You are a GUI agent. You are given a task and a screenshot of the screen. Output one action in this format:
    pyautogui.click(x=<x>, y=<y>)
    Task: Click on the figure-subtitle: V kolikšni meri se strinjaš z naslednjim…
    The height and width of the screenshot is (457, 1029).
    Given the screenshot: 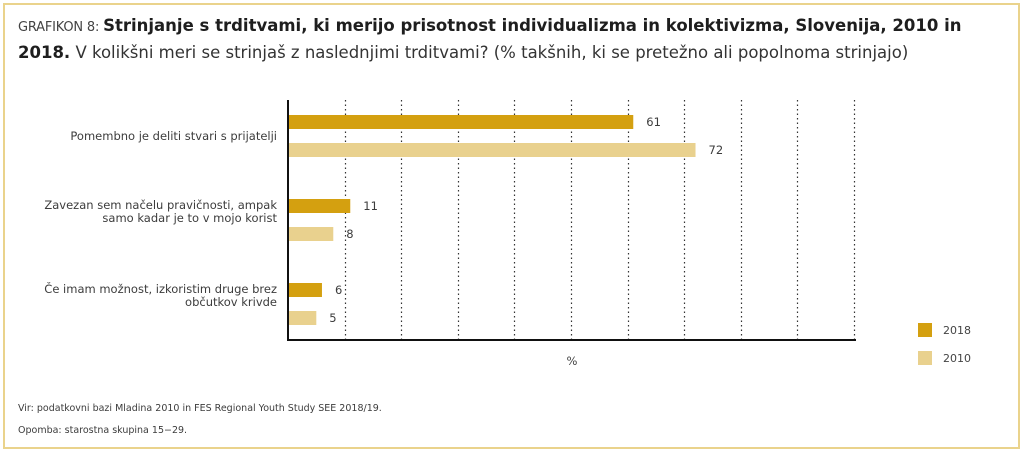 What is the action you would take?
    pyautogui.click(x=489, y=52)
    